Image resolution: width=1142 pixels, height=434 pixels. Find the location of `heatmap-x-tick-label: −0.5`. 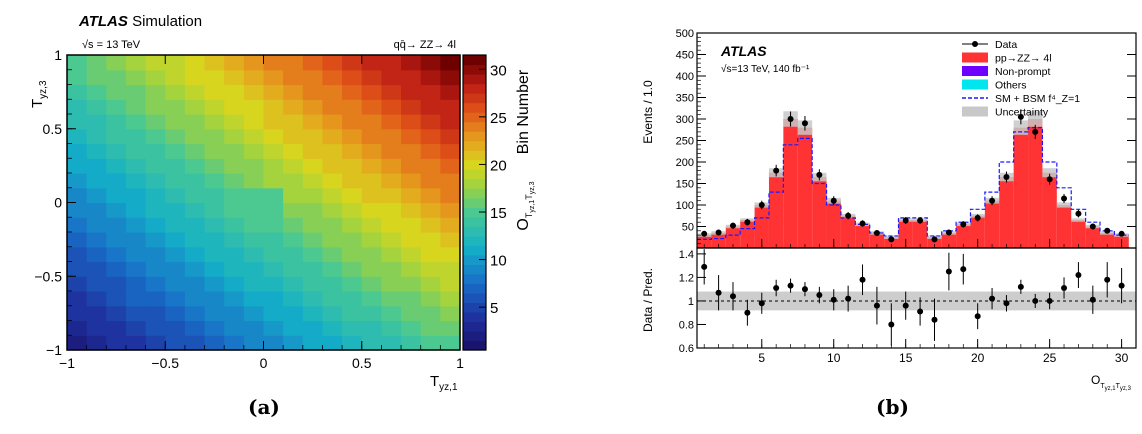

heatmap-x-tick-label: −0.5 is located at coordinates (165, 363).